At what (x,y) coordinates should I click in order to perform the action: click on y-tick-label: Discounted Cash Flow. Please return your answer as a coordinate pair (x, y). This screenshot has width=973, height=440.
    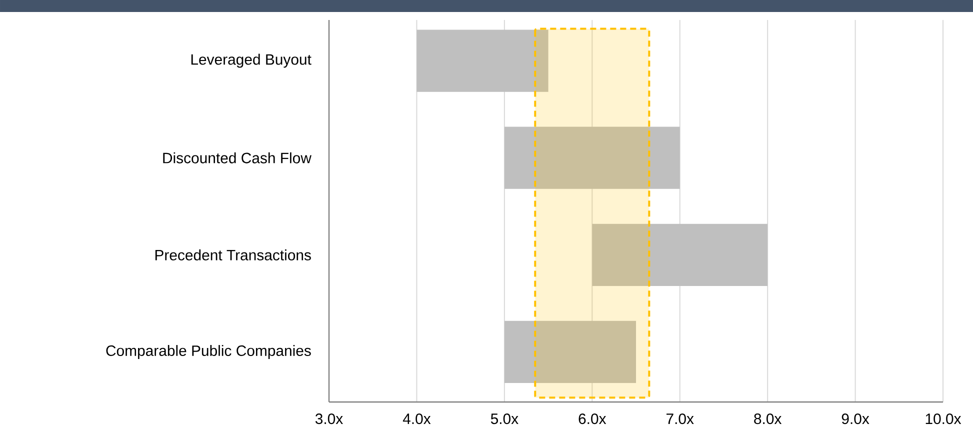
    Looking at the image, I should click on (237, 158).